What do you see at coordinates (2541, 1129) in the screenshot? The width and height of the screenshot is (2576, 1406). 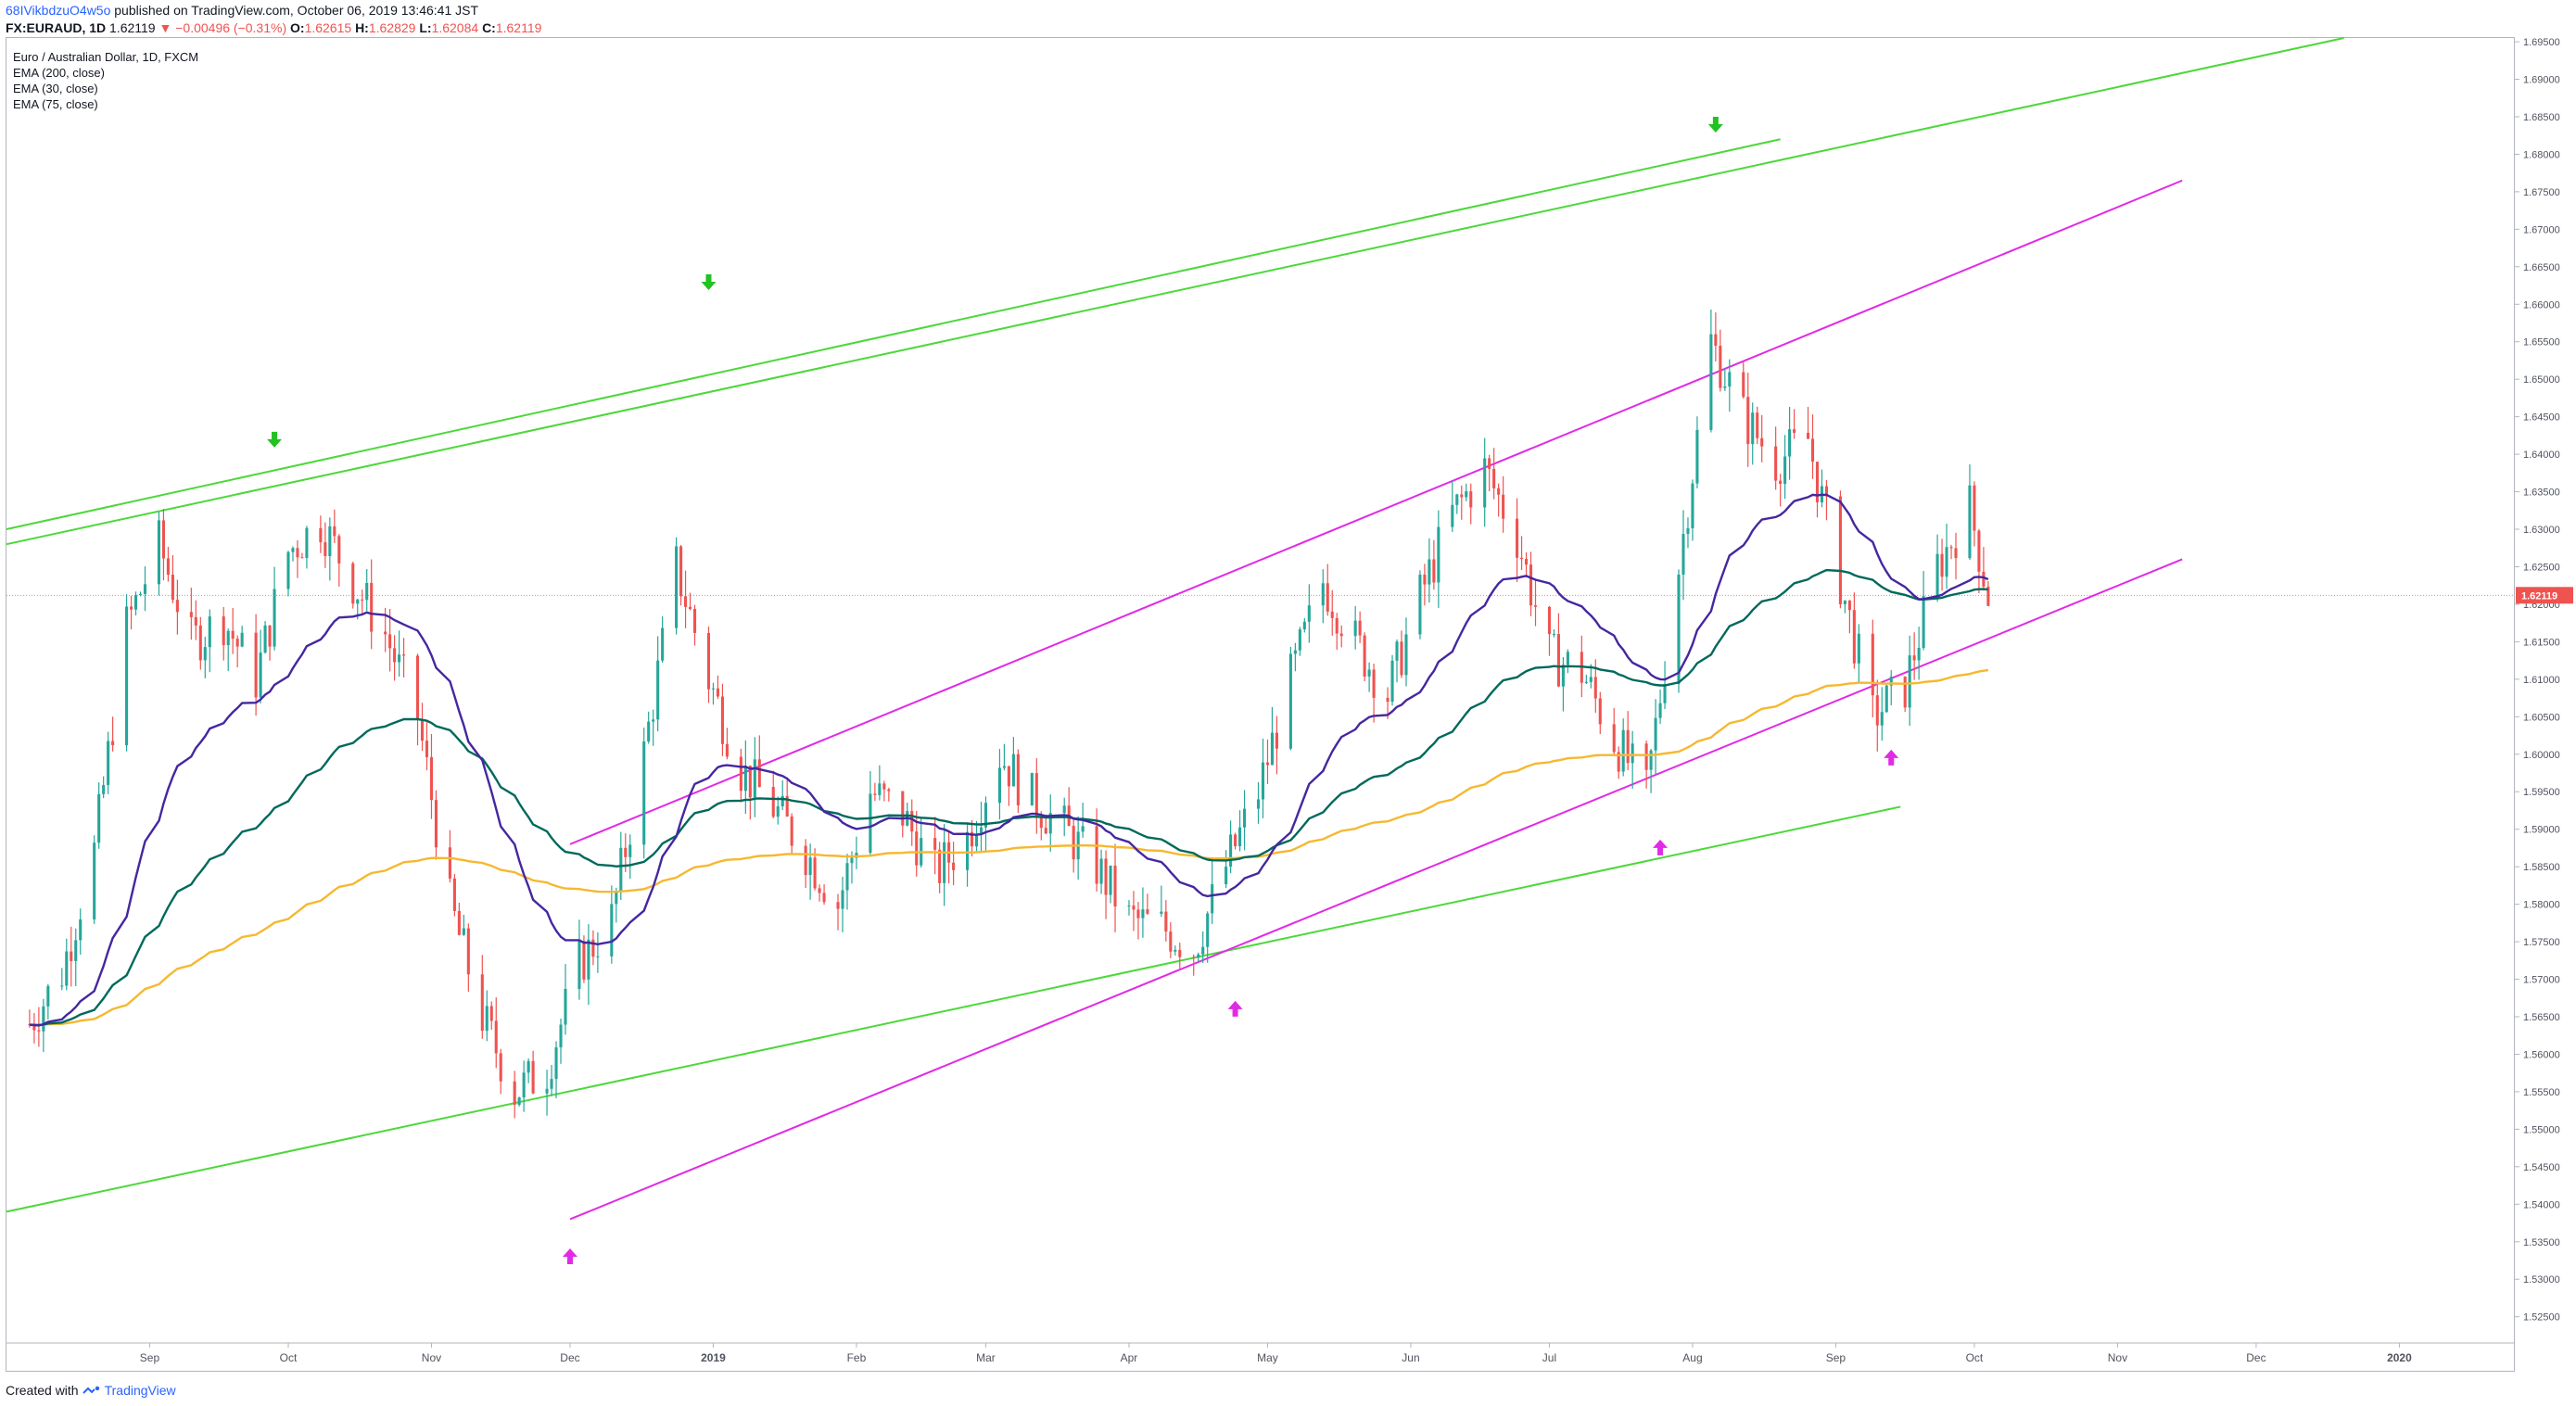 I see `y-tick-label: 1.55000` at bounding box center [2541, 1129].